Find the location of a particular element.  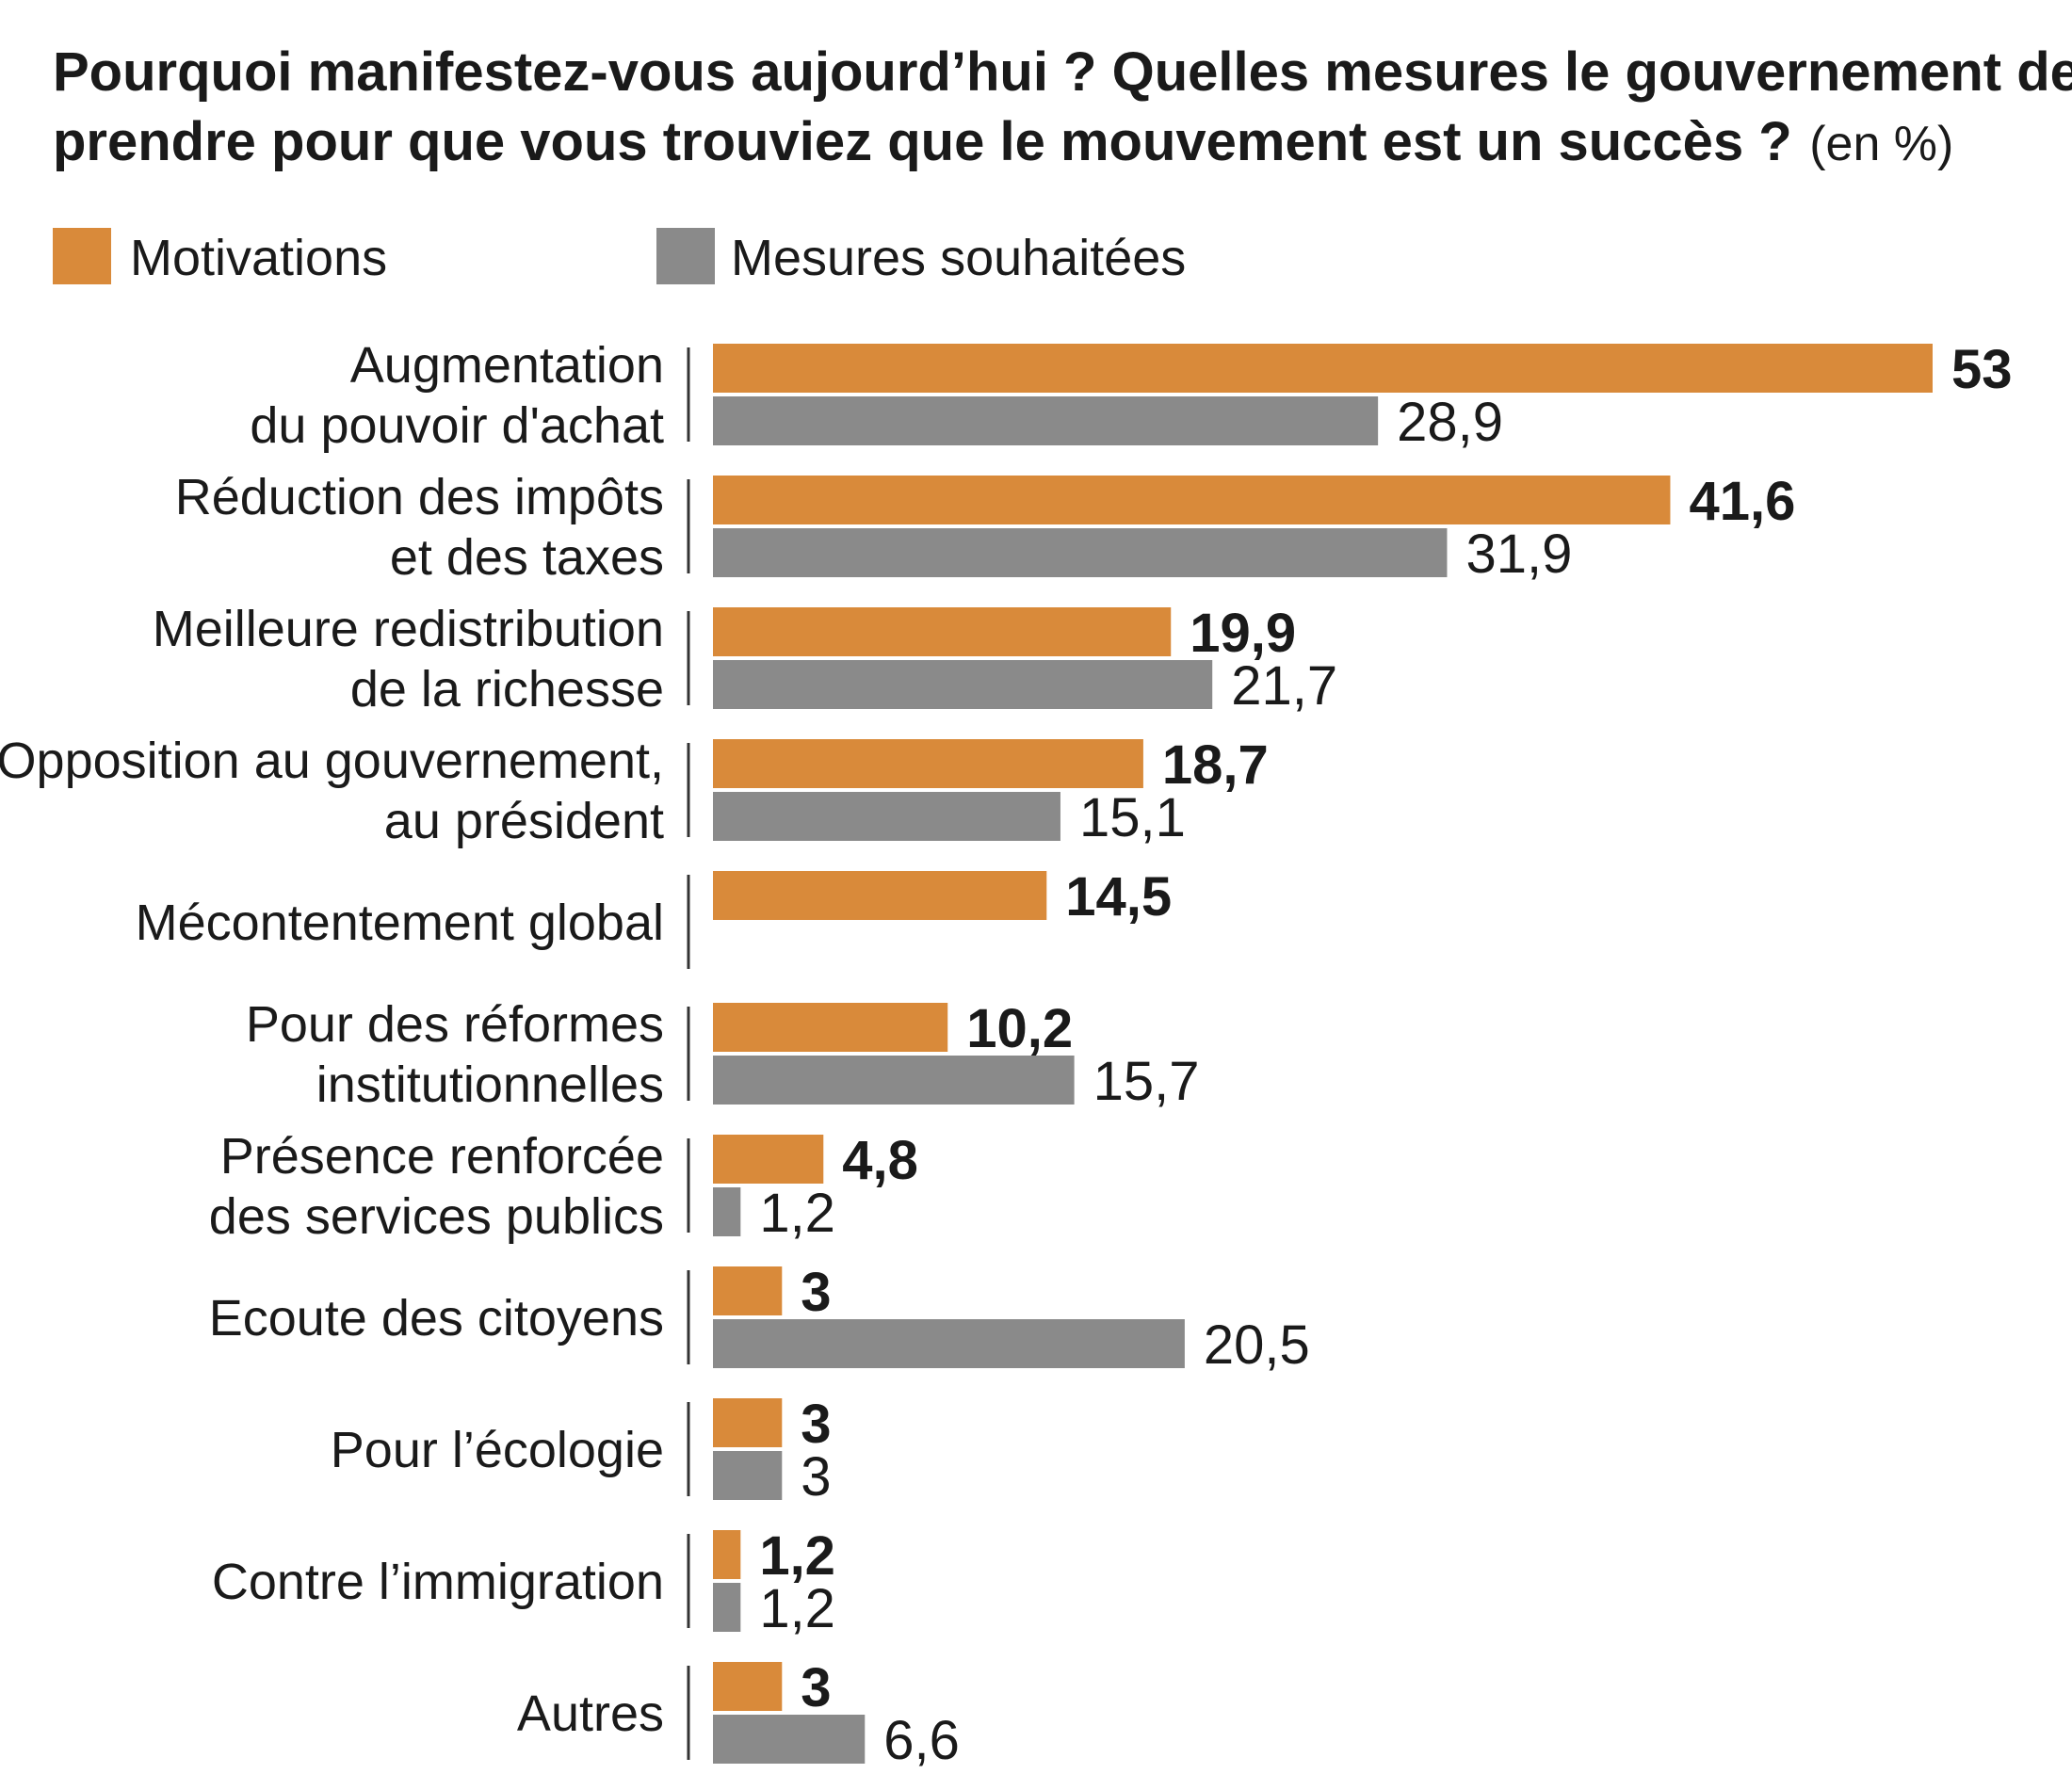

category-label-line: des services publics is located at coordinates (437, 1216).